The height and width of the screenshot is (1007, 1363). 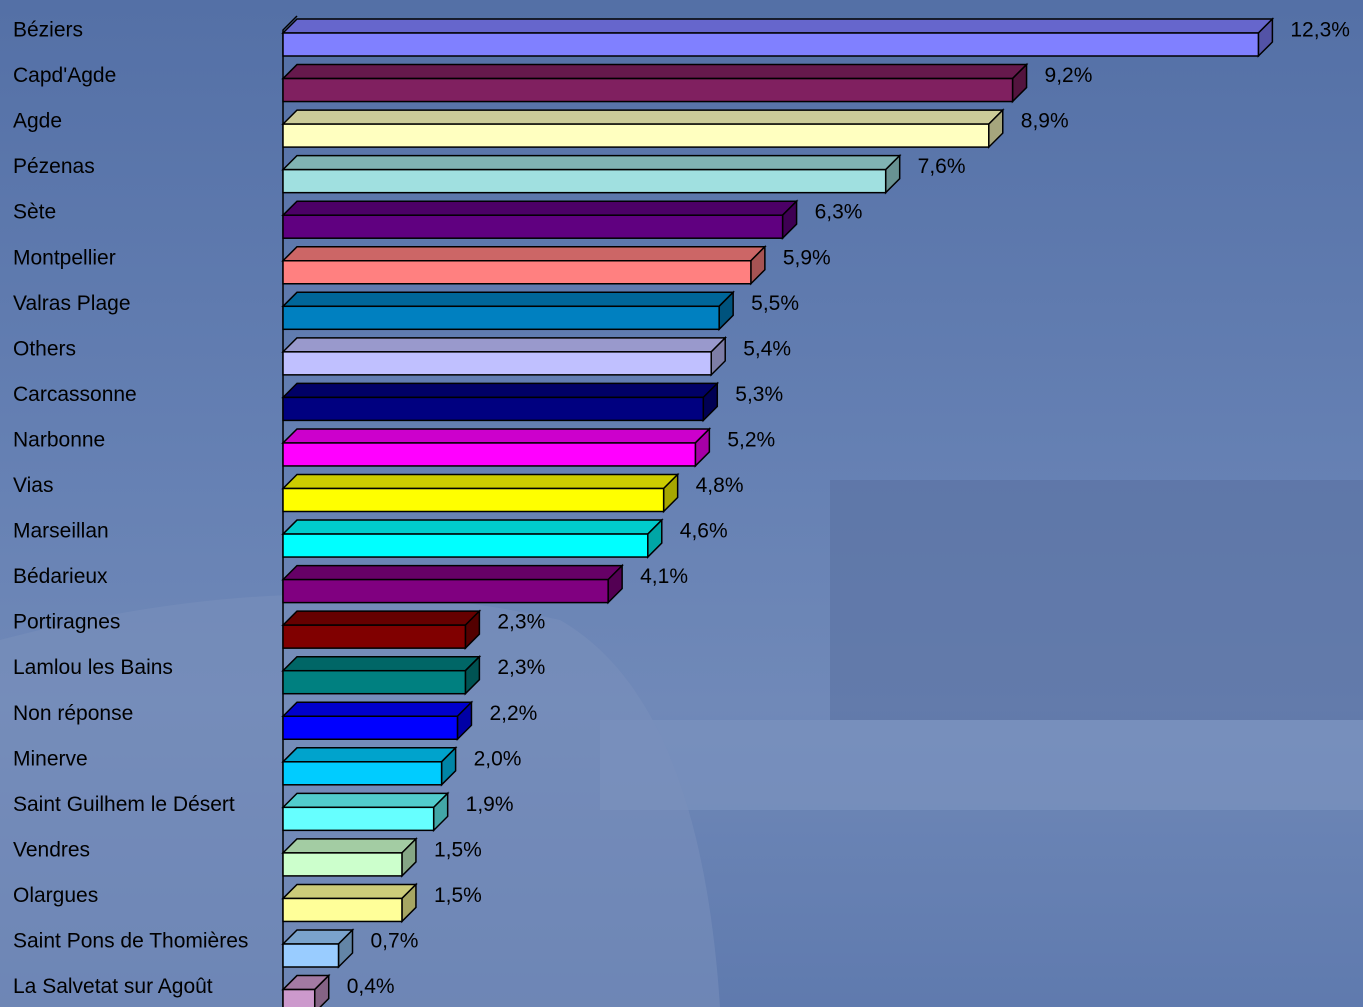 I want to click on category-label: Carcassonne, so click(x=75, y=394).